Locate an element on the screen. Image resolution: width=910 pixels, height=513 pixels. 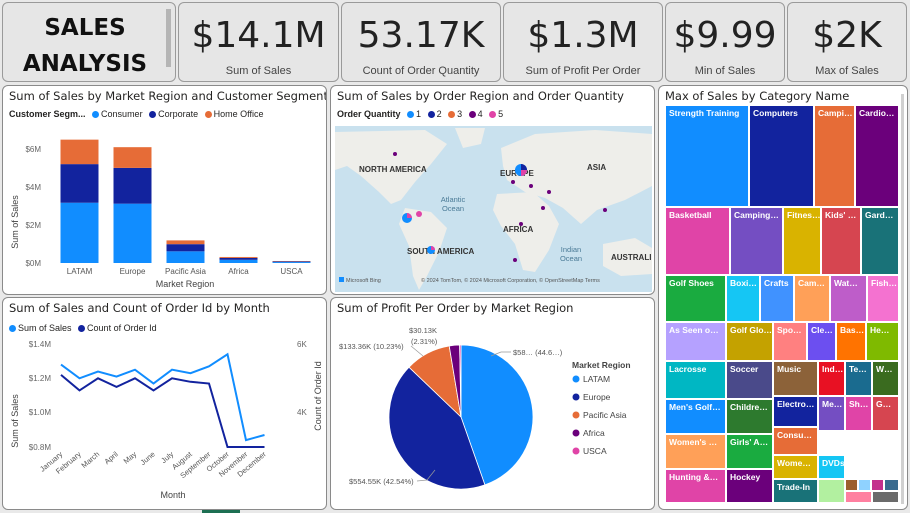
pie-slice-usca is located at coordinates (460, 381).